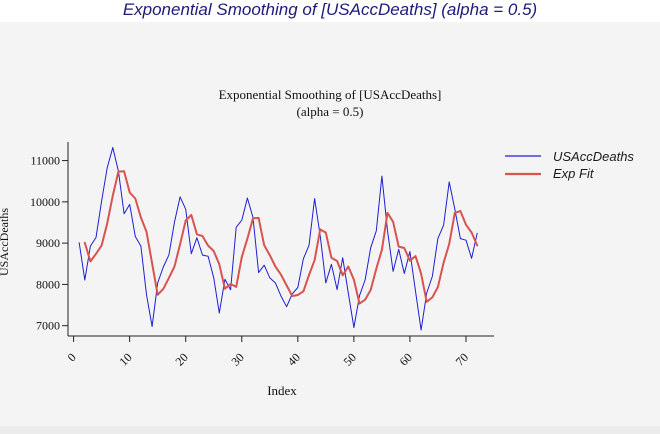 The image size is (660, 434). What do you see at coordinates (45, 202) in the screenshot?
I see `y-tick-label: 10000` at bounding box center [45, 202].